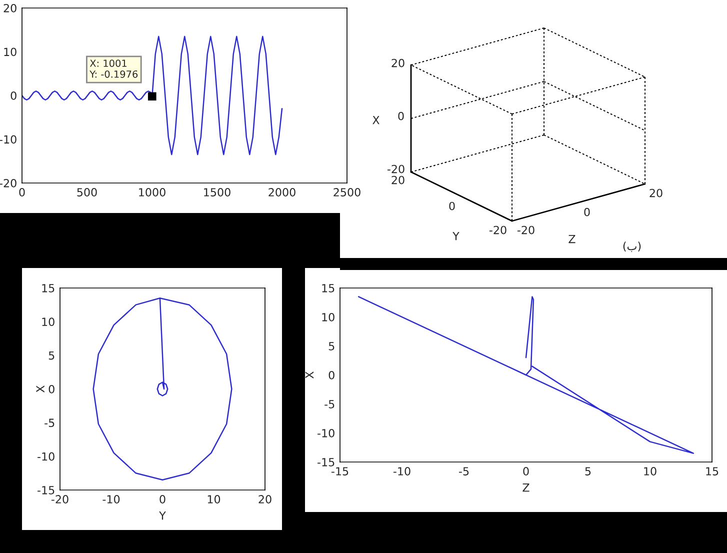 The height and width of the screenshot is (553, 727). I want to click on x-tick-label: 20, so click(265, 499).